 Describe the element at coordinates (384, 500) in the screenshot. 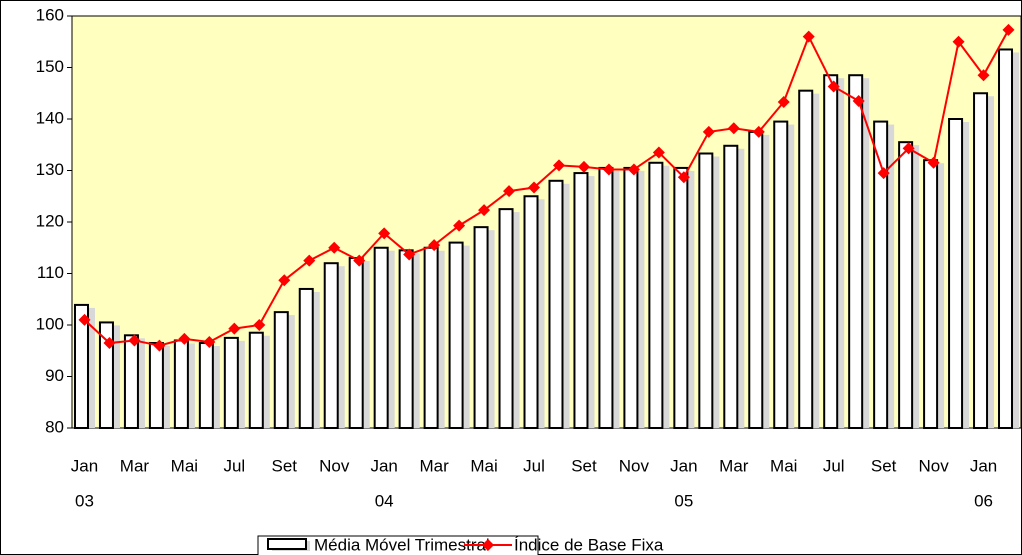

I see `x-year-label: 04` at that location.